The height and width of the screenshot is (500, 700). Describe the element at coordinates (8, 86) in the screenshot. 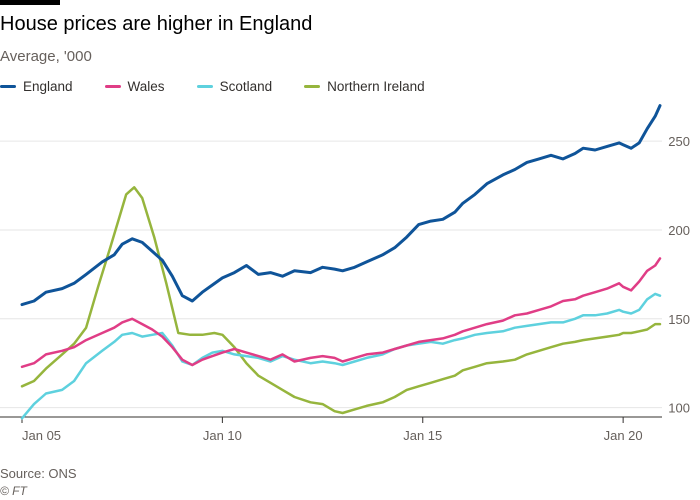

I see `legend-swatch-england` at that location.